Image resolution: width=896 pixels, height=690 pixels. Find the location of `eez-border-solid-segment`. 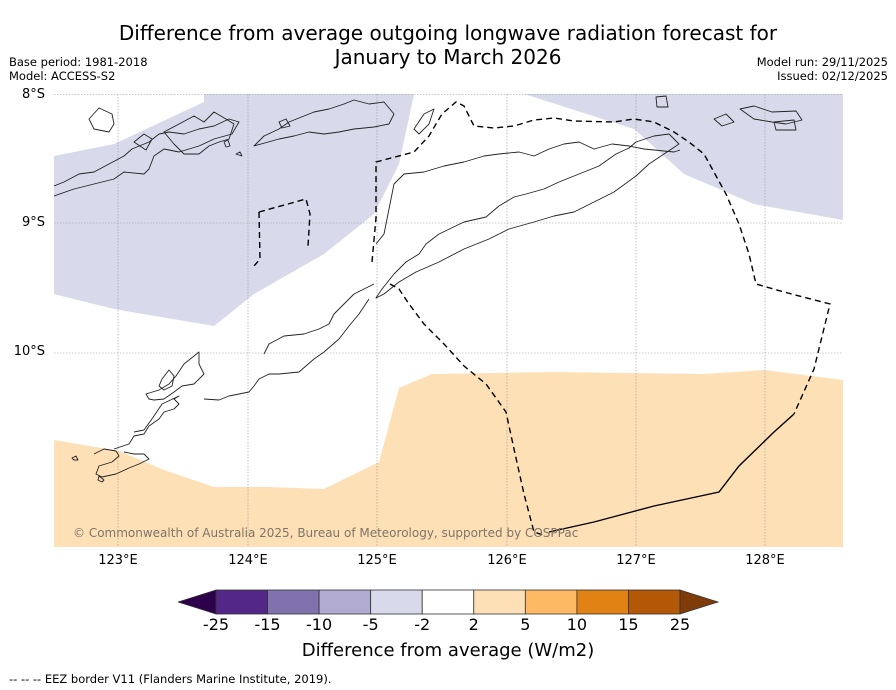

eez-border-solid-segment is located at coordinates (671, 473).